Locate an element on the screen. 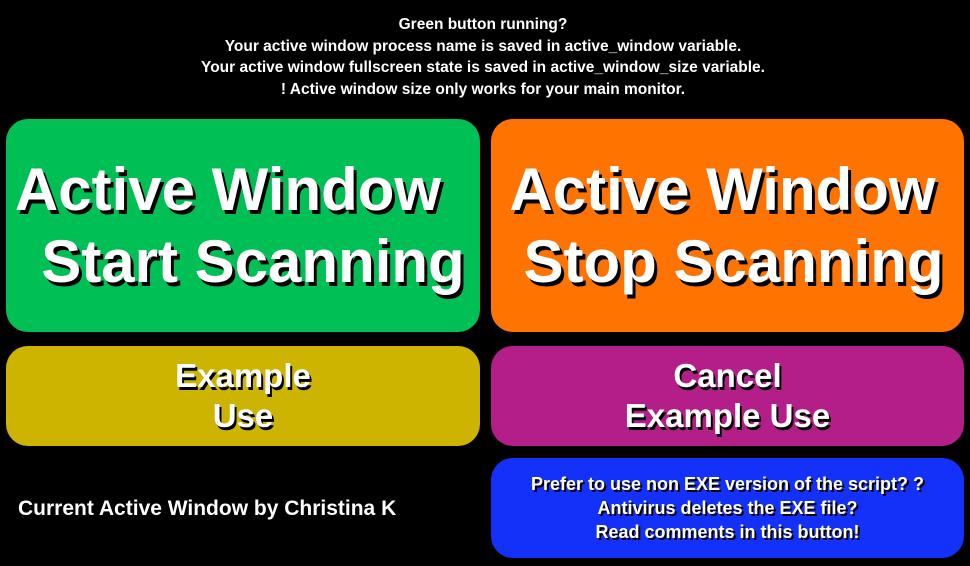 Image resolution: width=970 pixels, height=566 pixels. example-use-button: Example Use is located at coordinates (243, 396).